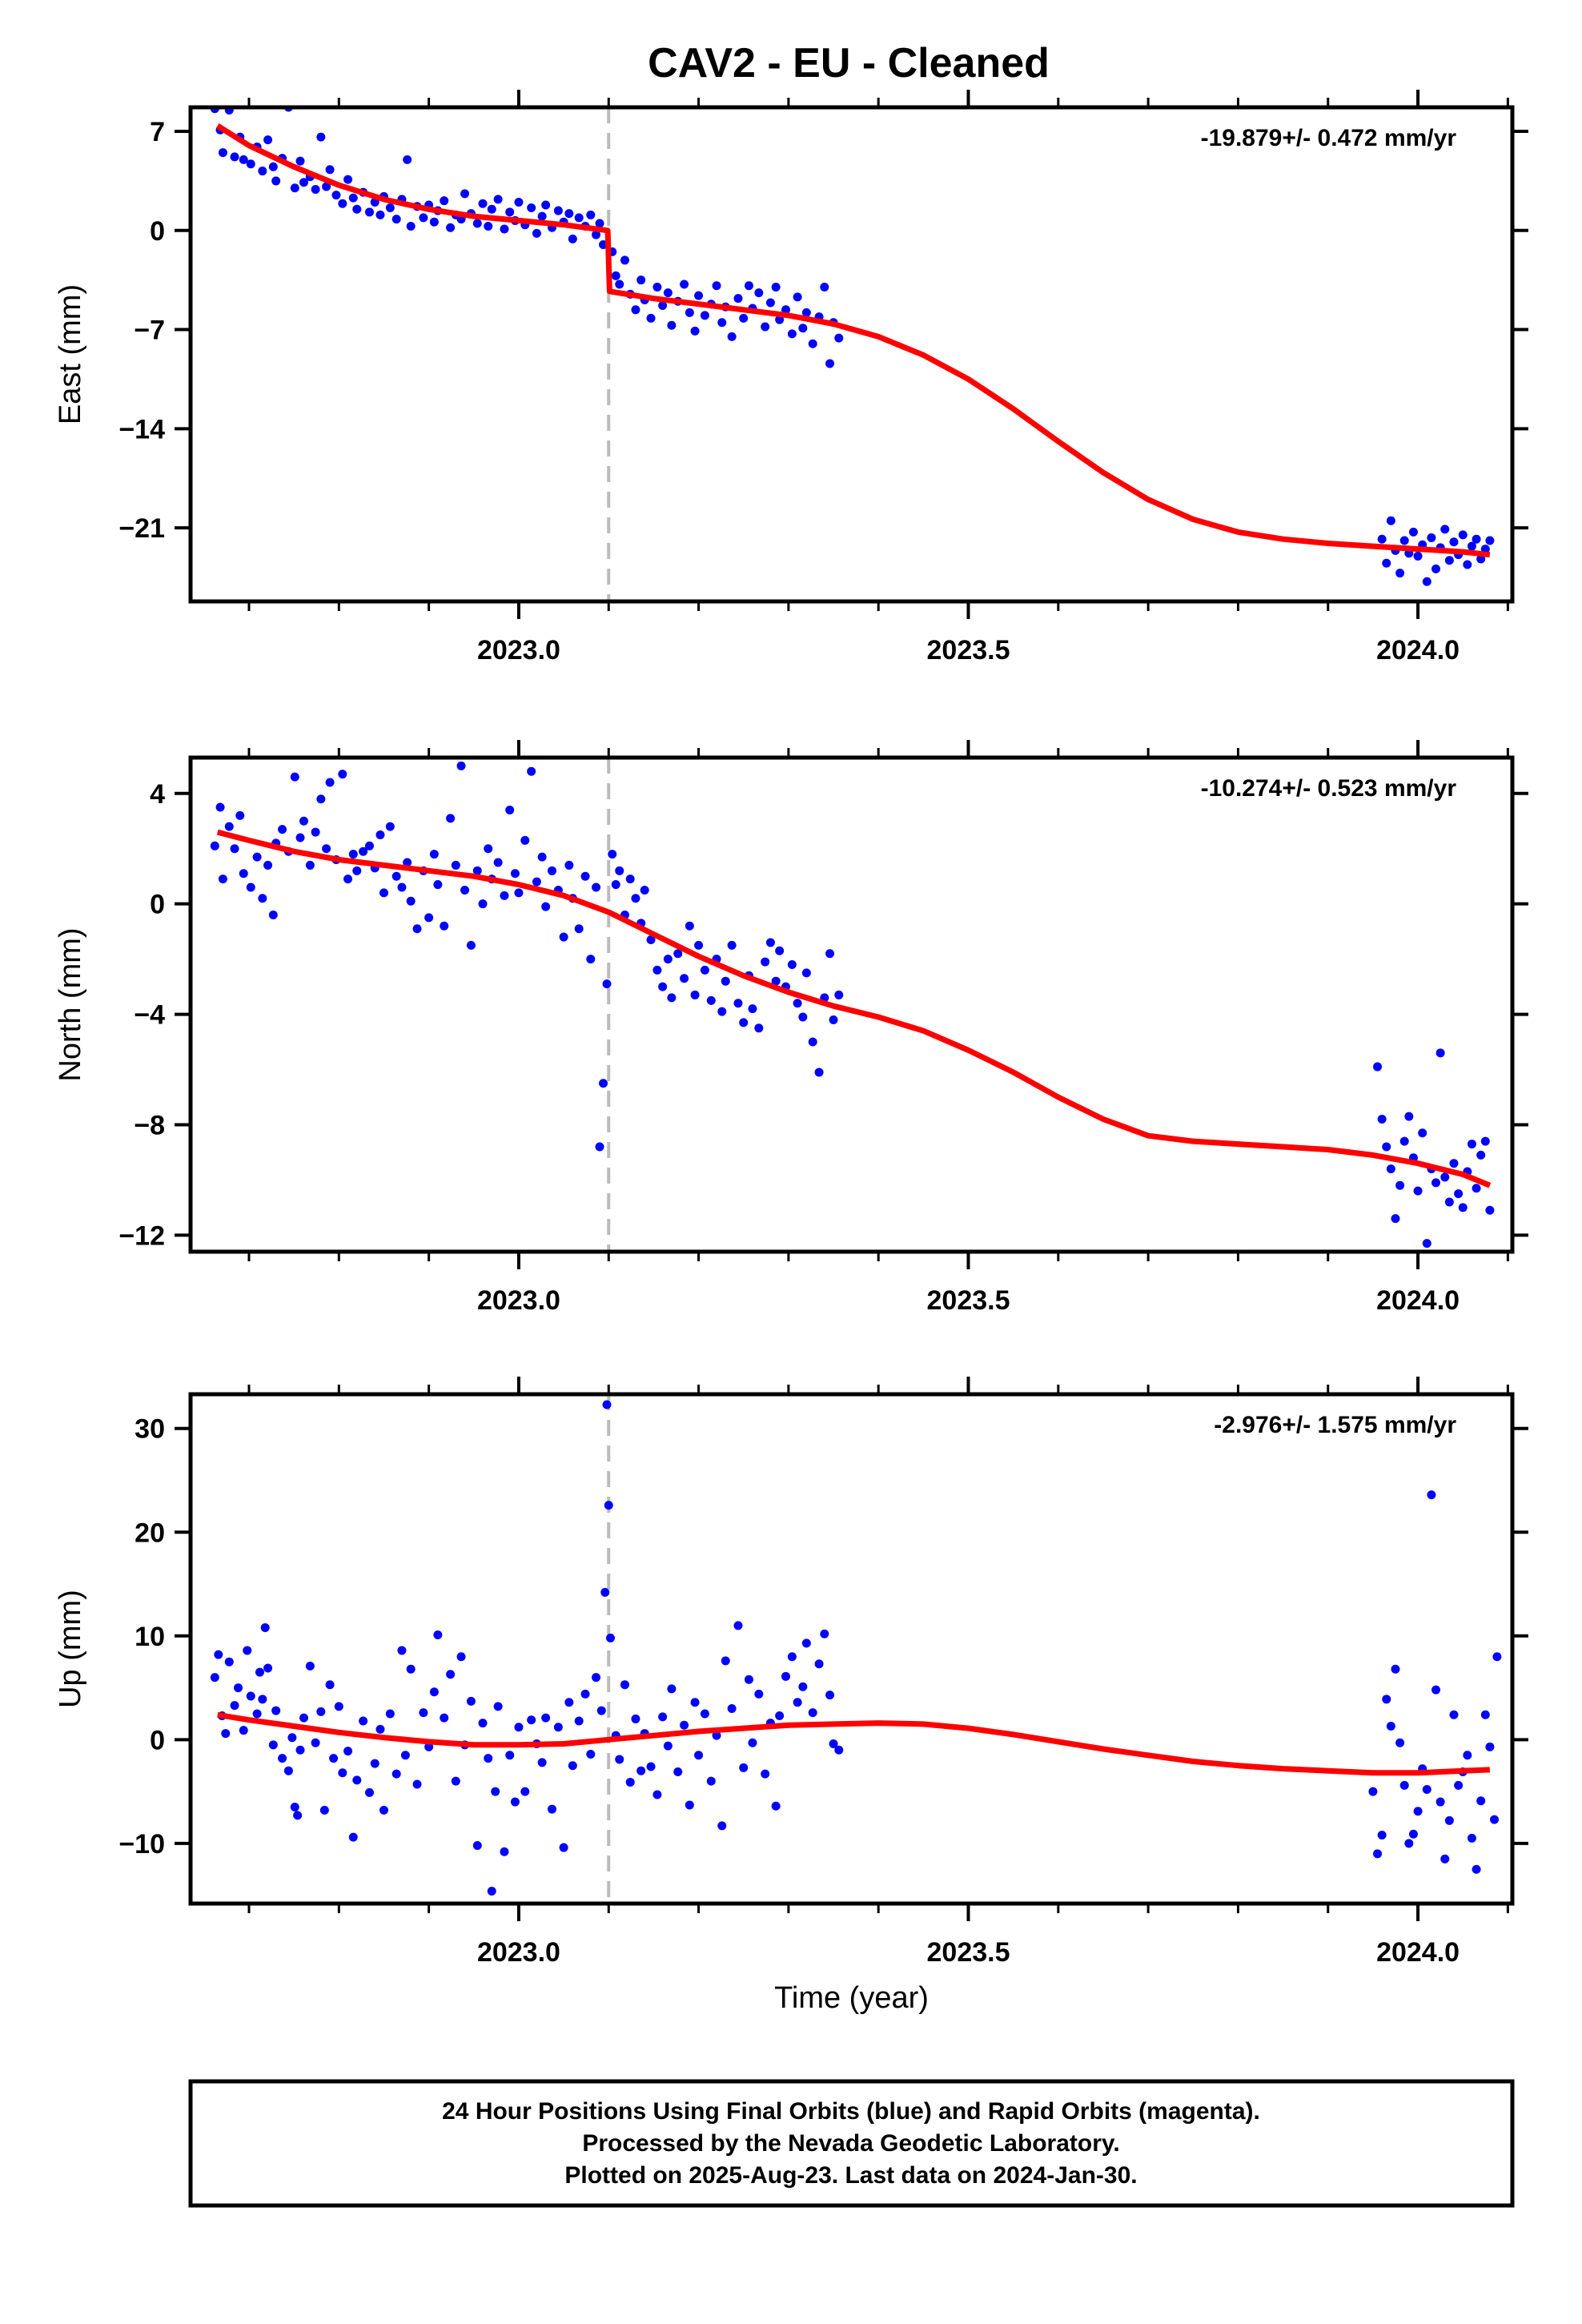 The image size is (1582, 2324). What do you see at coordinates (150, 1429) in the screenshot?
I see `up-ytick-label: 30` at bounding box center [150, 1429].